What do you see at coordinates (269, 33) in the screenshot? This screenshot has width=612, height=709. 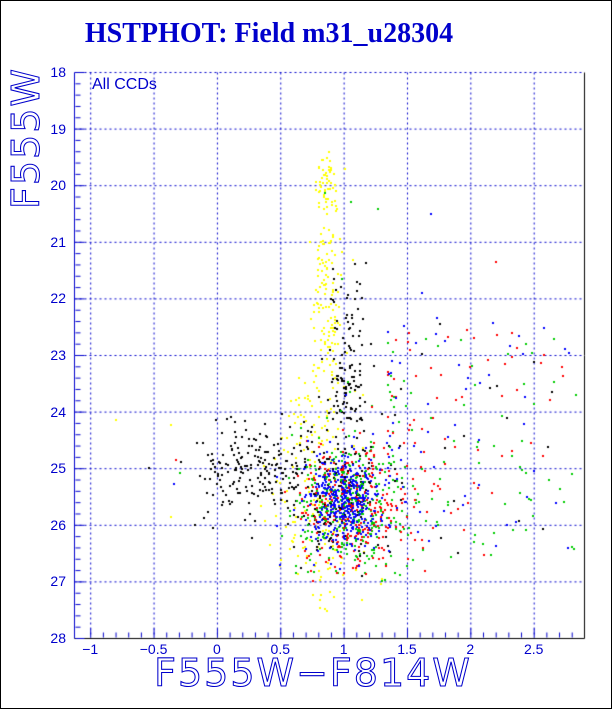 I see `page-title: HSTPHOT: Field m31_u28304` at bounding box center [269, 33].